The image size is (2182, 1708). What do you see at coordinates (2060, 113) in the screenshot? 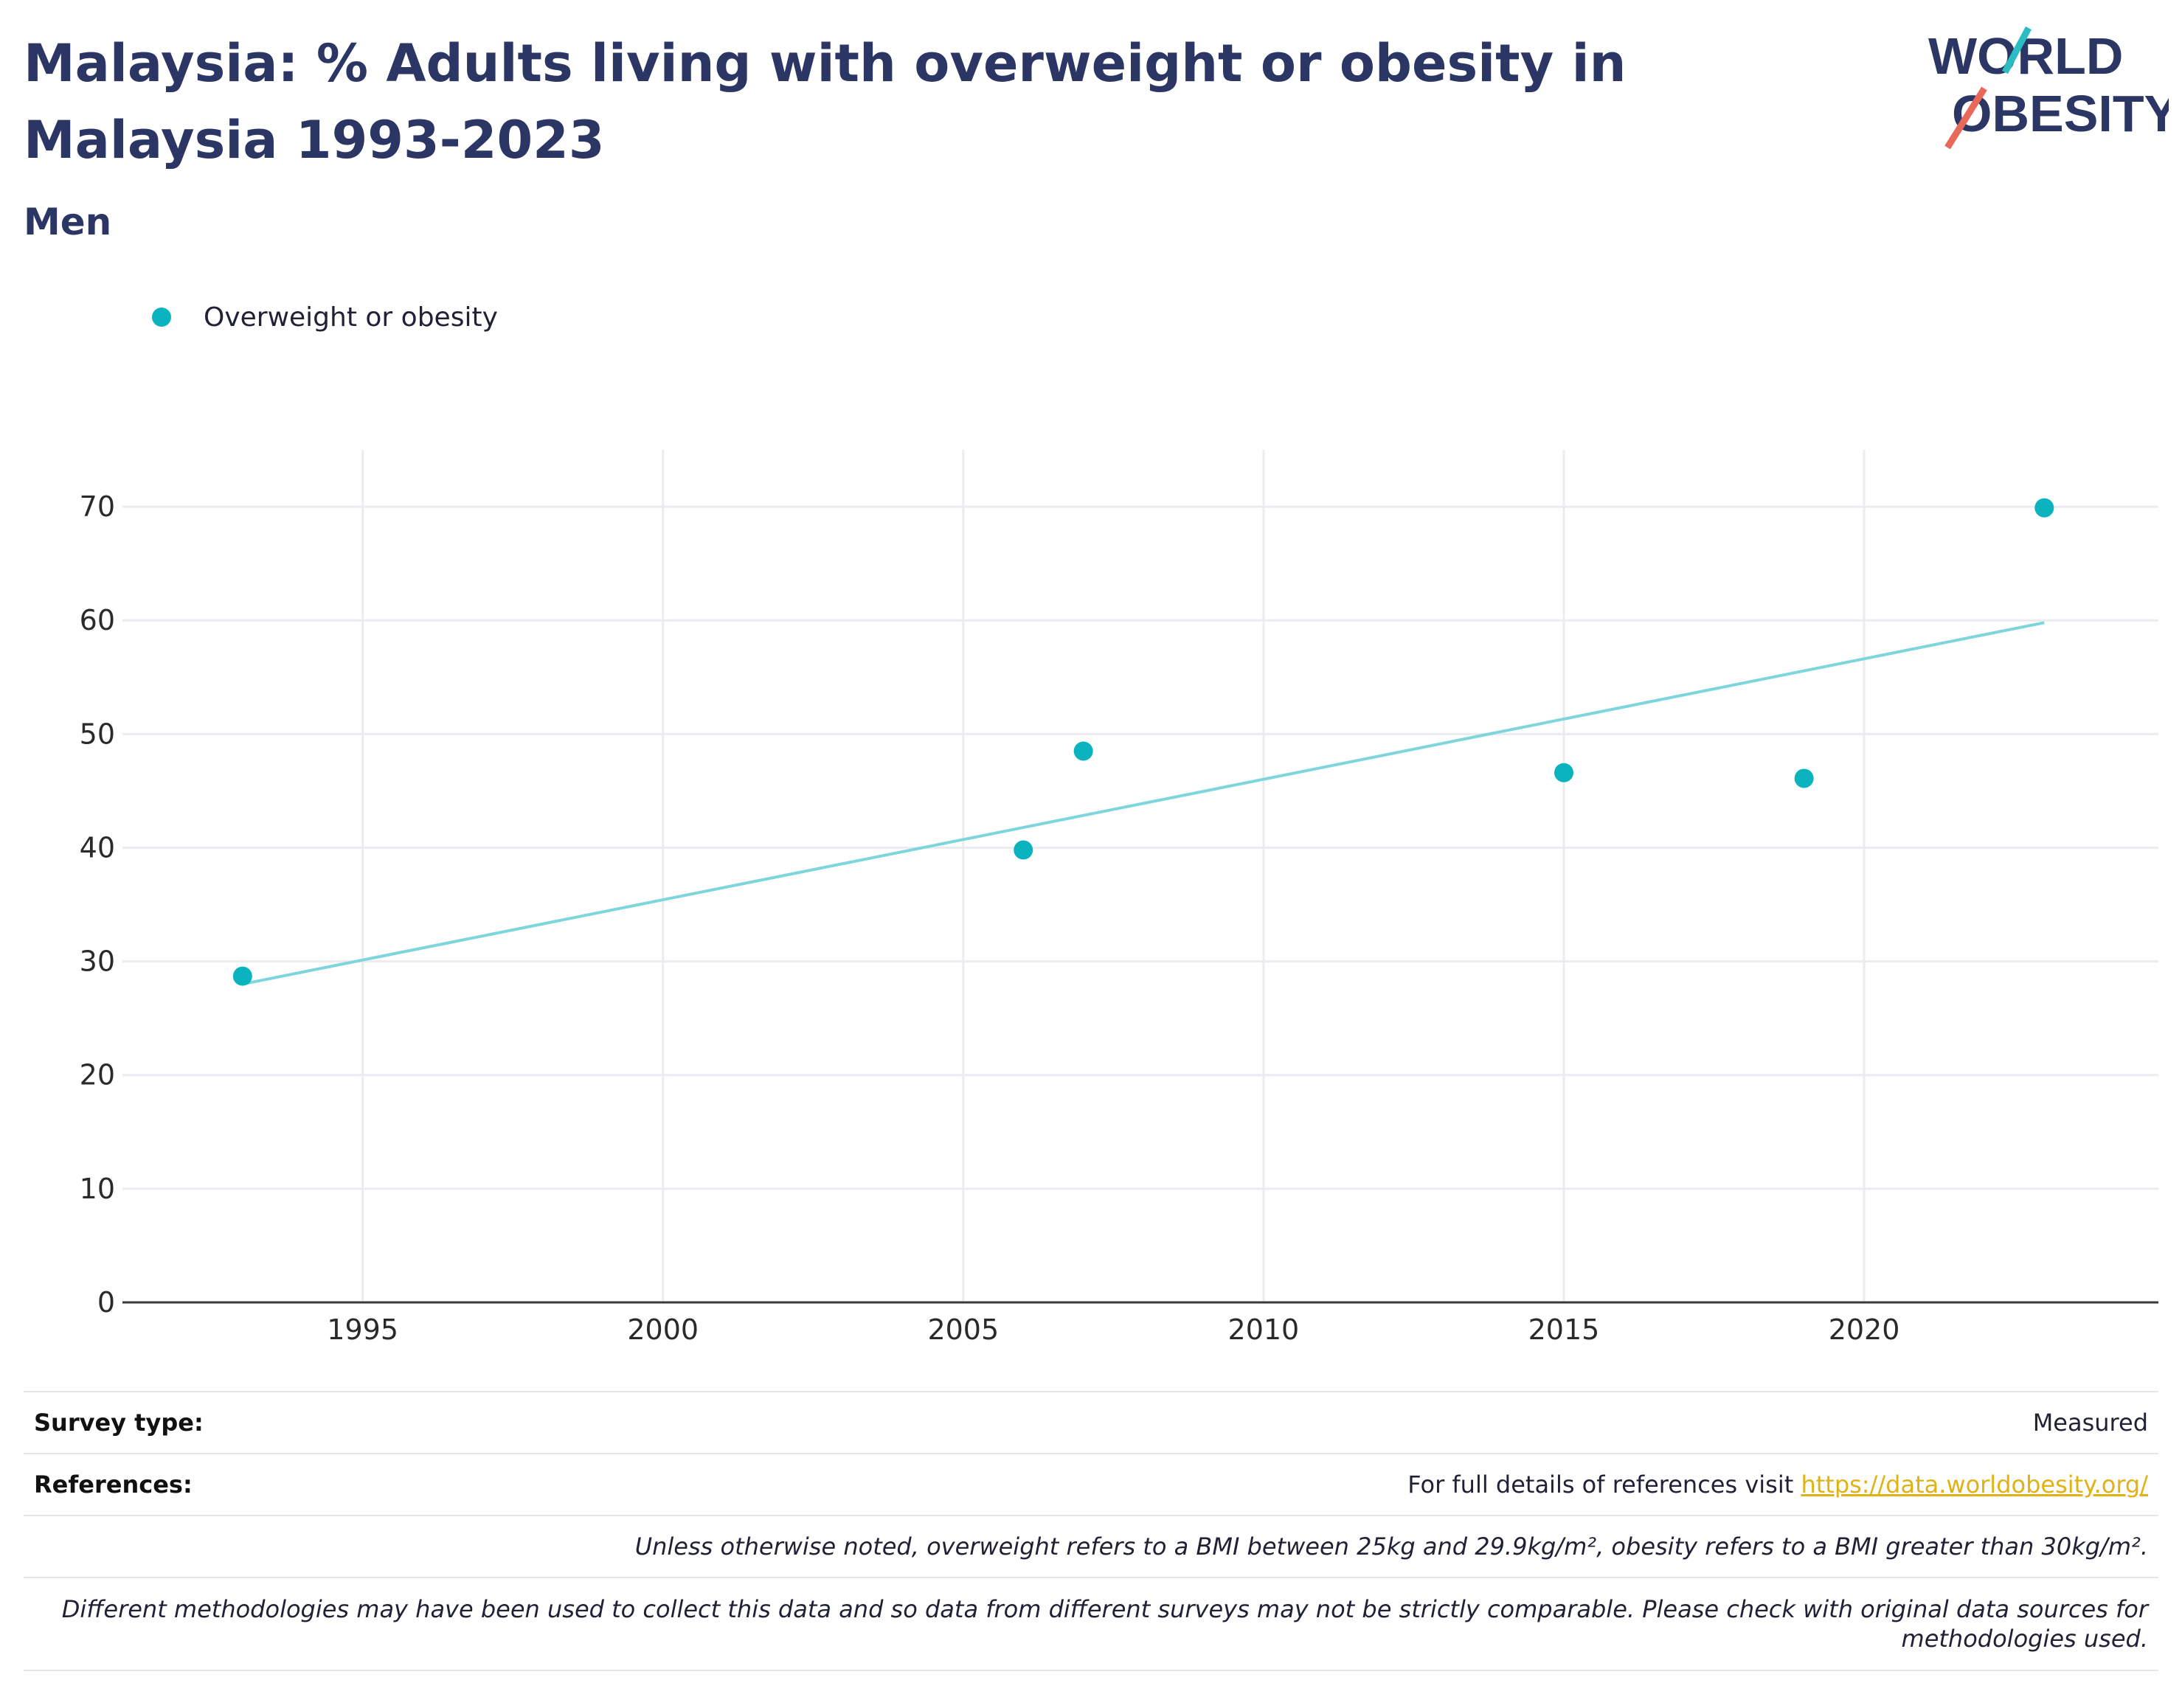
I see `logo-line2: OBESITY` at bounding box center [2060, 113].